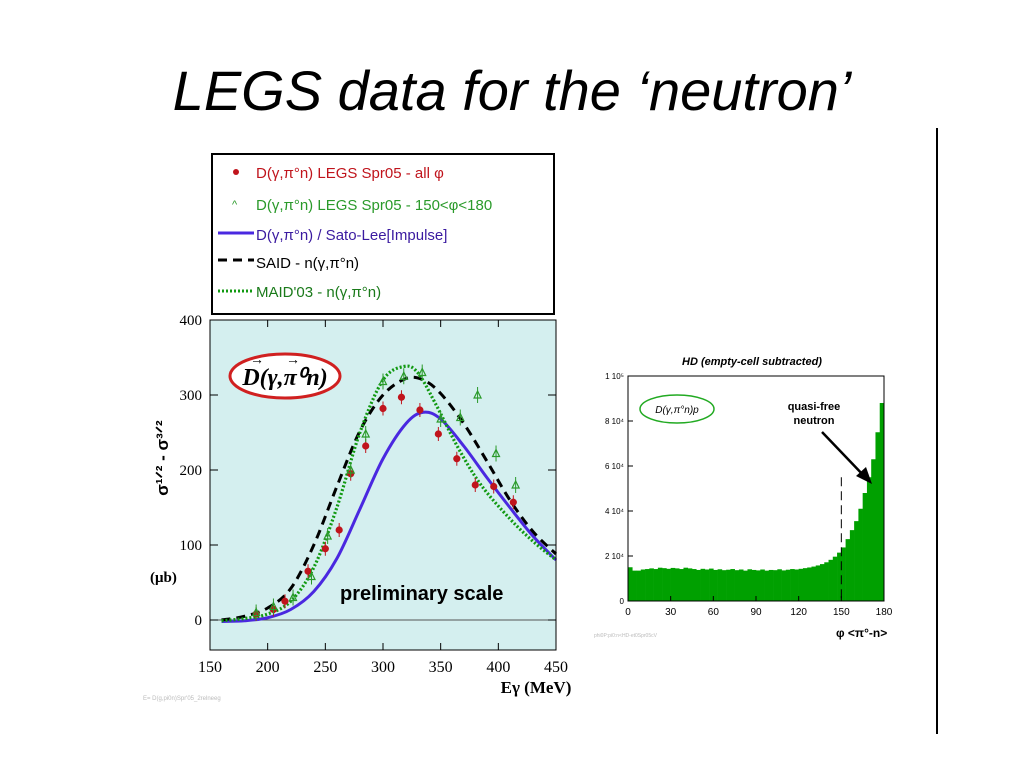 The image size is (1024, 768). I want to click on right-x-axis-label: φ <π°-n>, so click(861, 633).